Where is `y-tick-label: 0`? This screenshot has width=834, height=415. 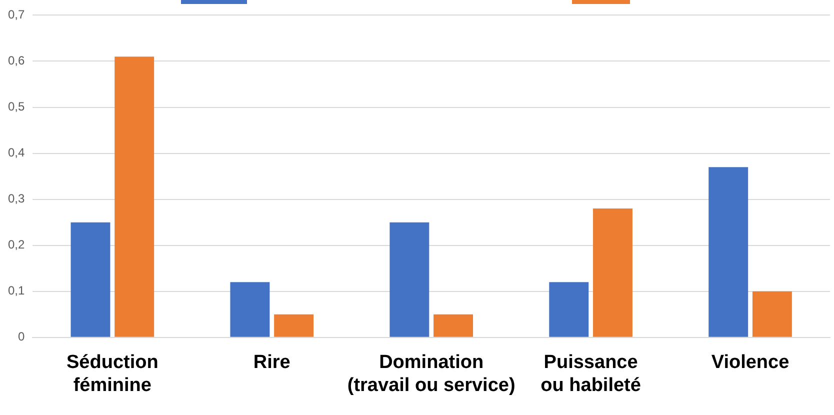
y-tick-label: 0 is located at coordinates (21, 337).